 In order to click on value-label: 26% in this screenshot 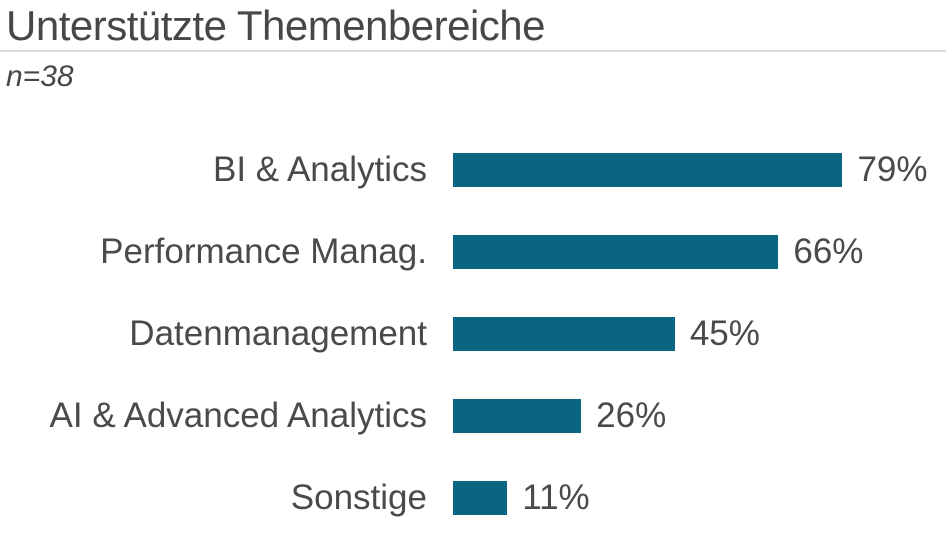, I will do `click(631, 415)`.